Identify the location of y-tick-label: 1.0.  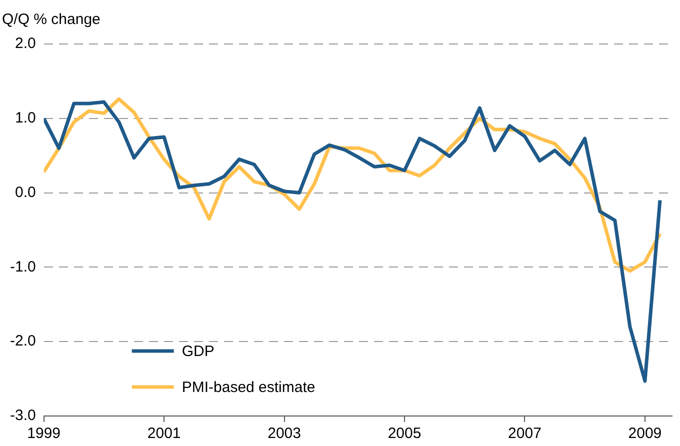
(25, 118).